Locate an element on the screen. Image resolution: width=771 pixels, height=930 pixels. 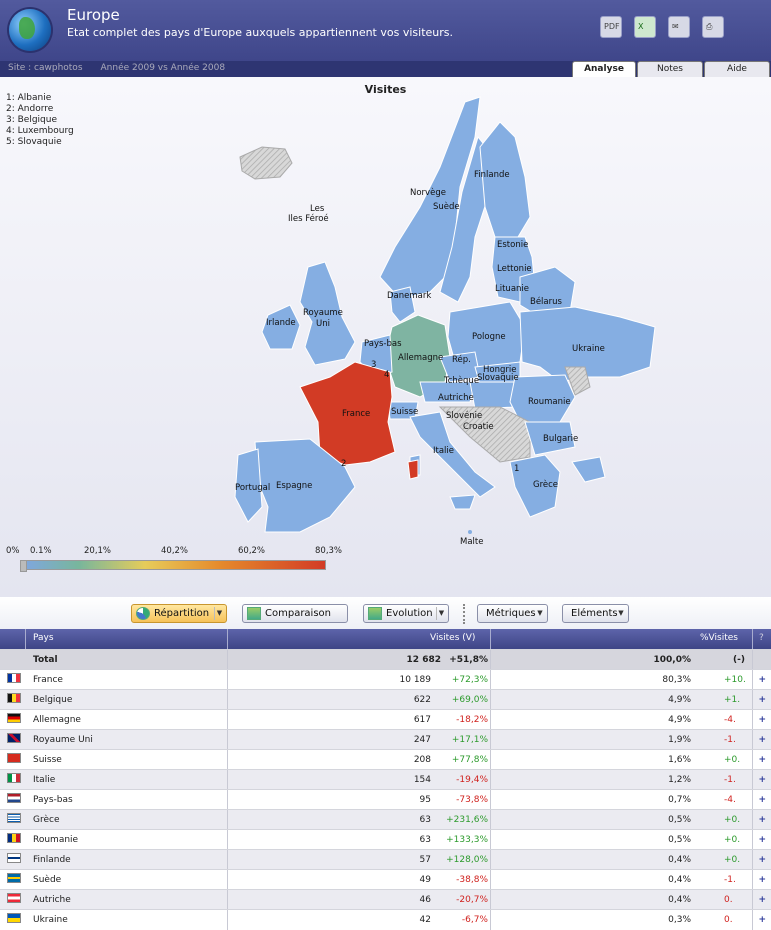
comparaison-button: Comparaison is located at coordinates (295, 613).